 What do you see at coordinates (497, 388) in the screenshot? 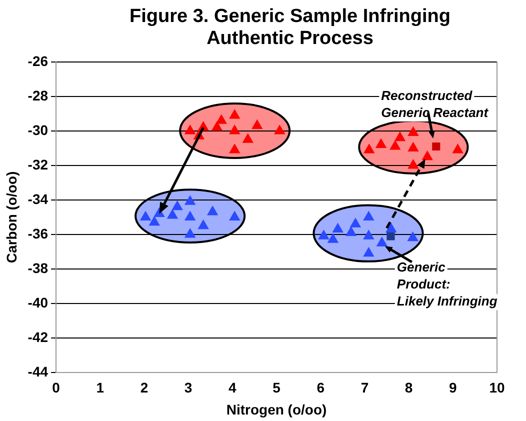
I see `x-tick-label: 10` at bounding box center [497, 388].